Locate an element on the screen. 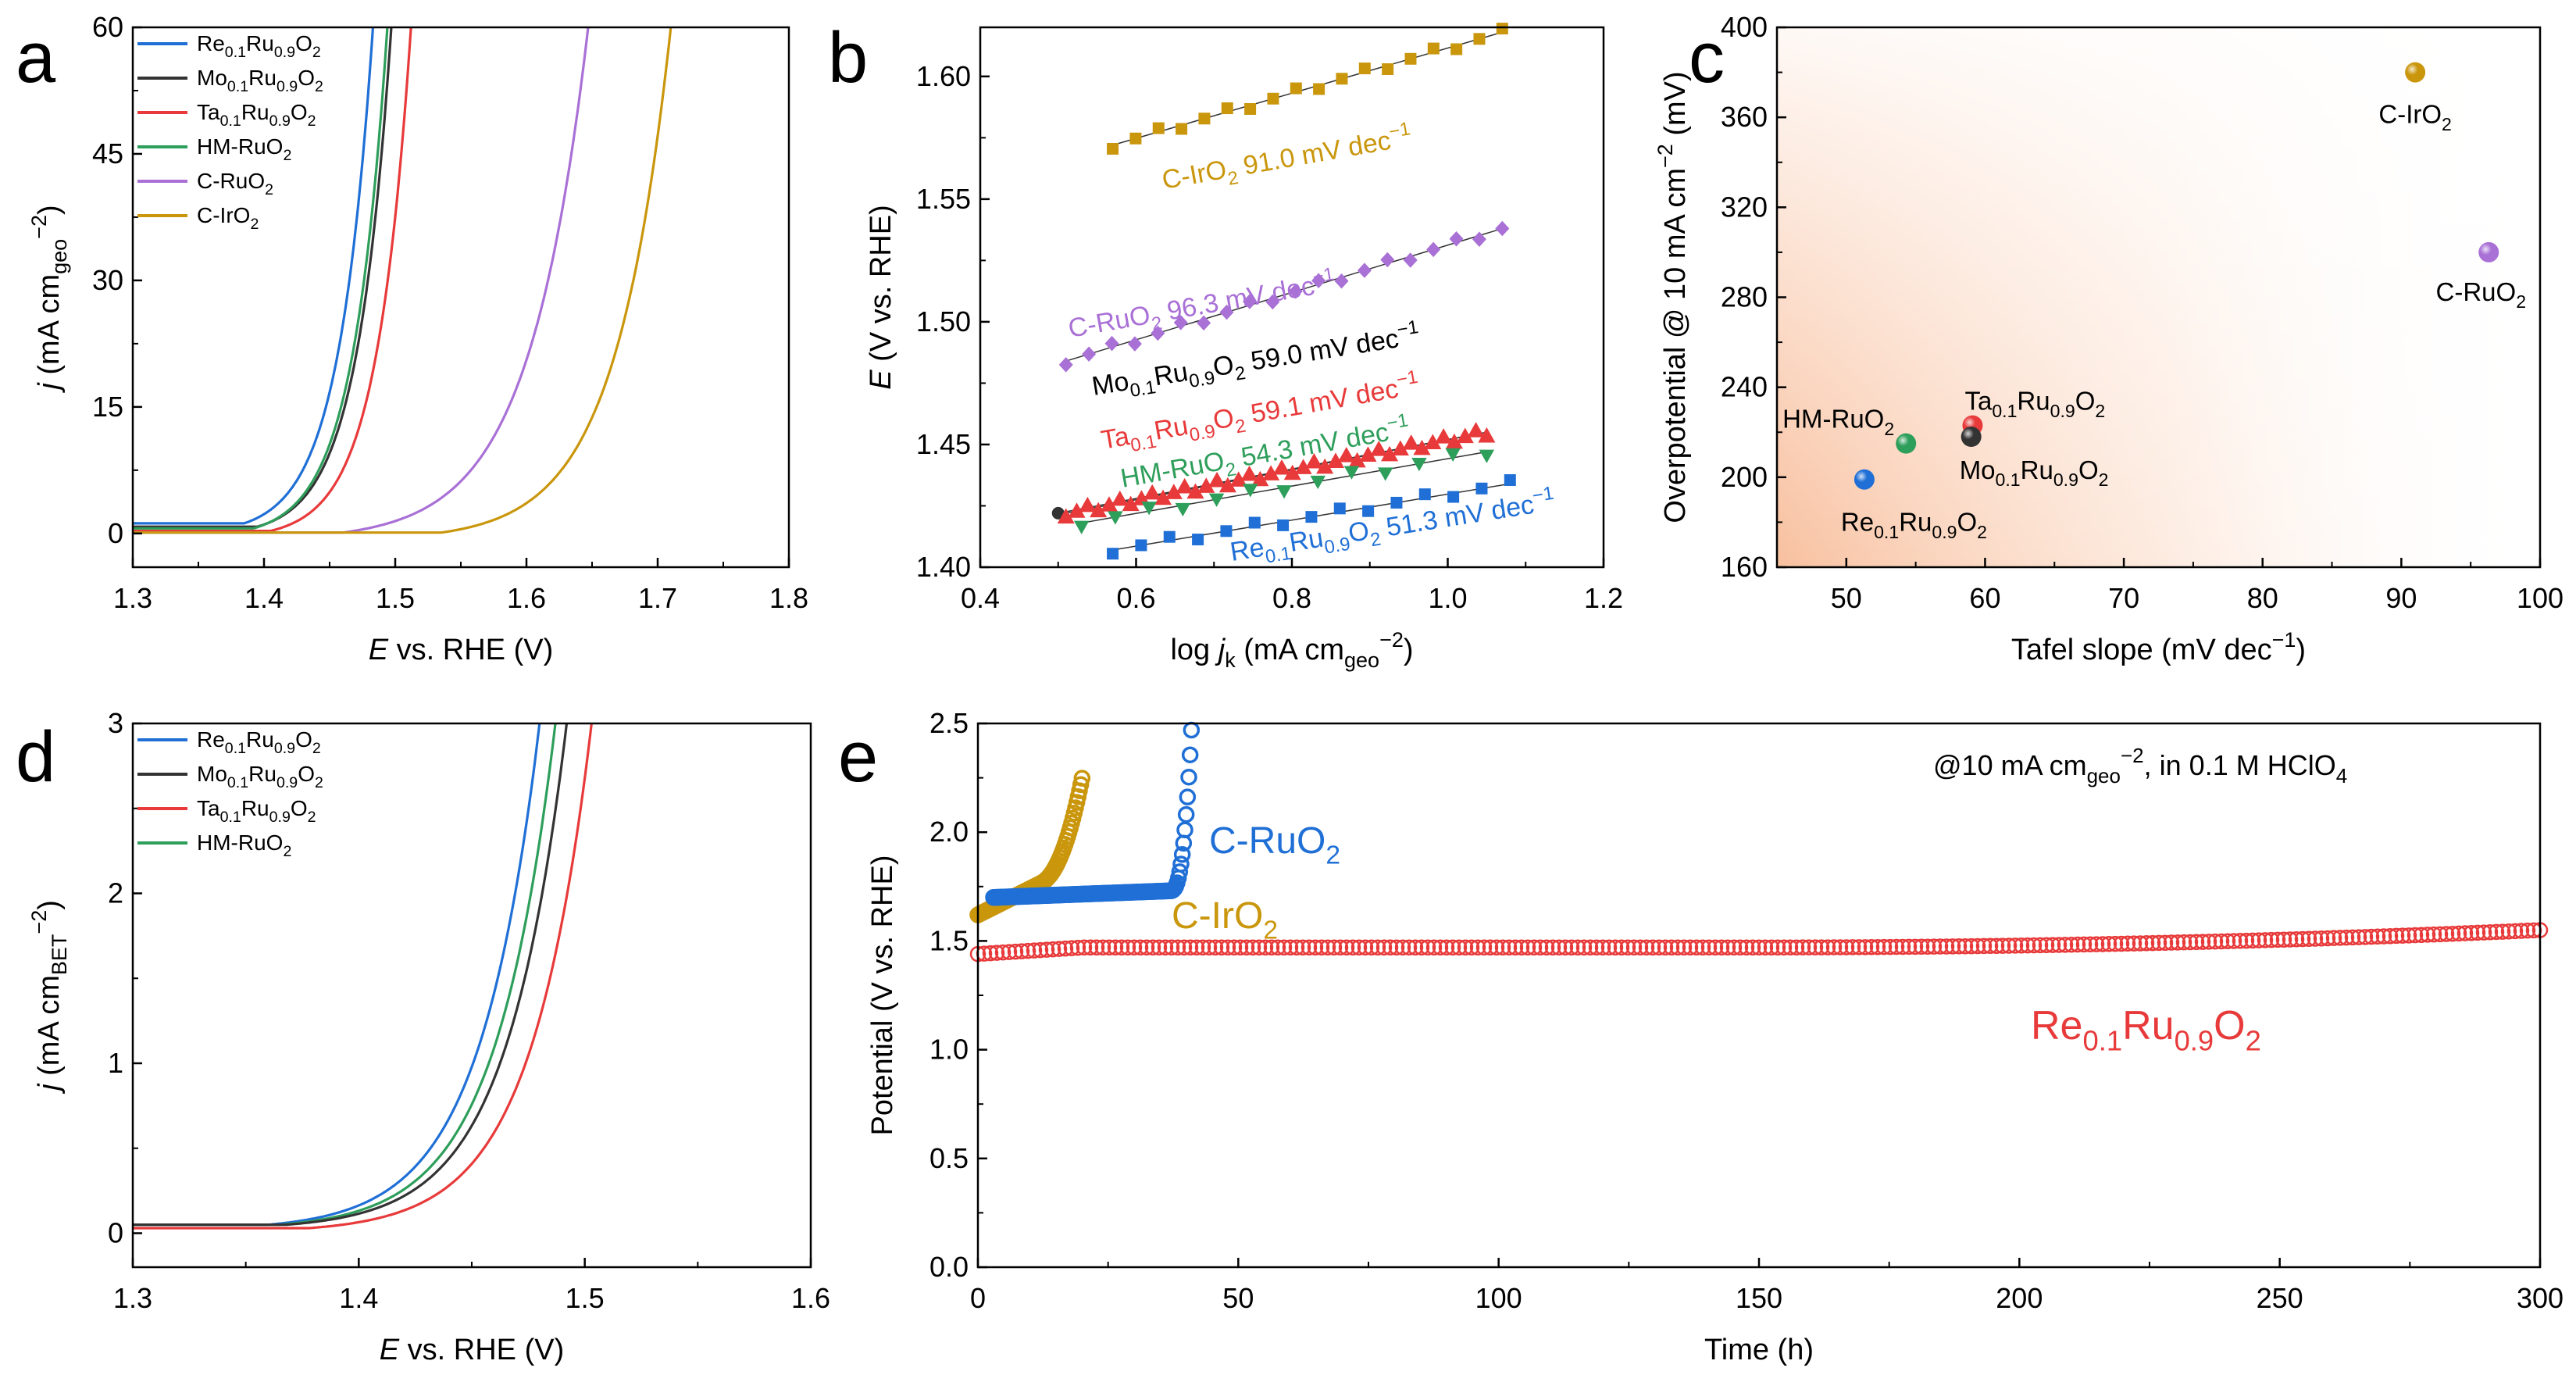 The width and height of the screenshot is (2576, 1400). x-tick-label: 80 is located at coordinates (2262, 598).